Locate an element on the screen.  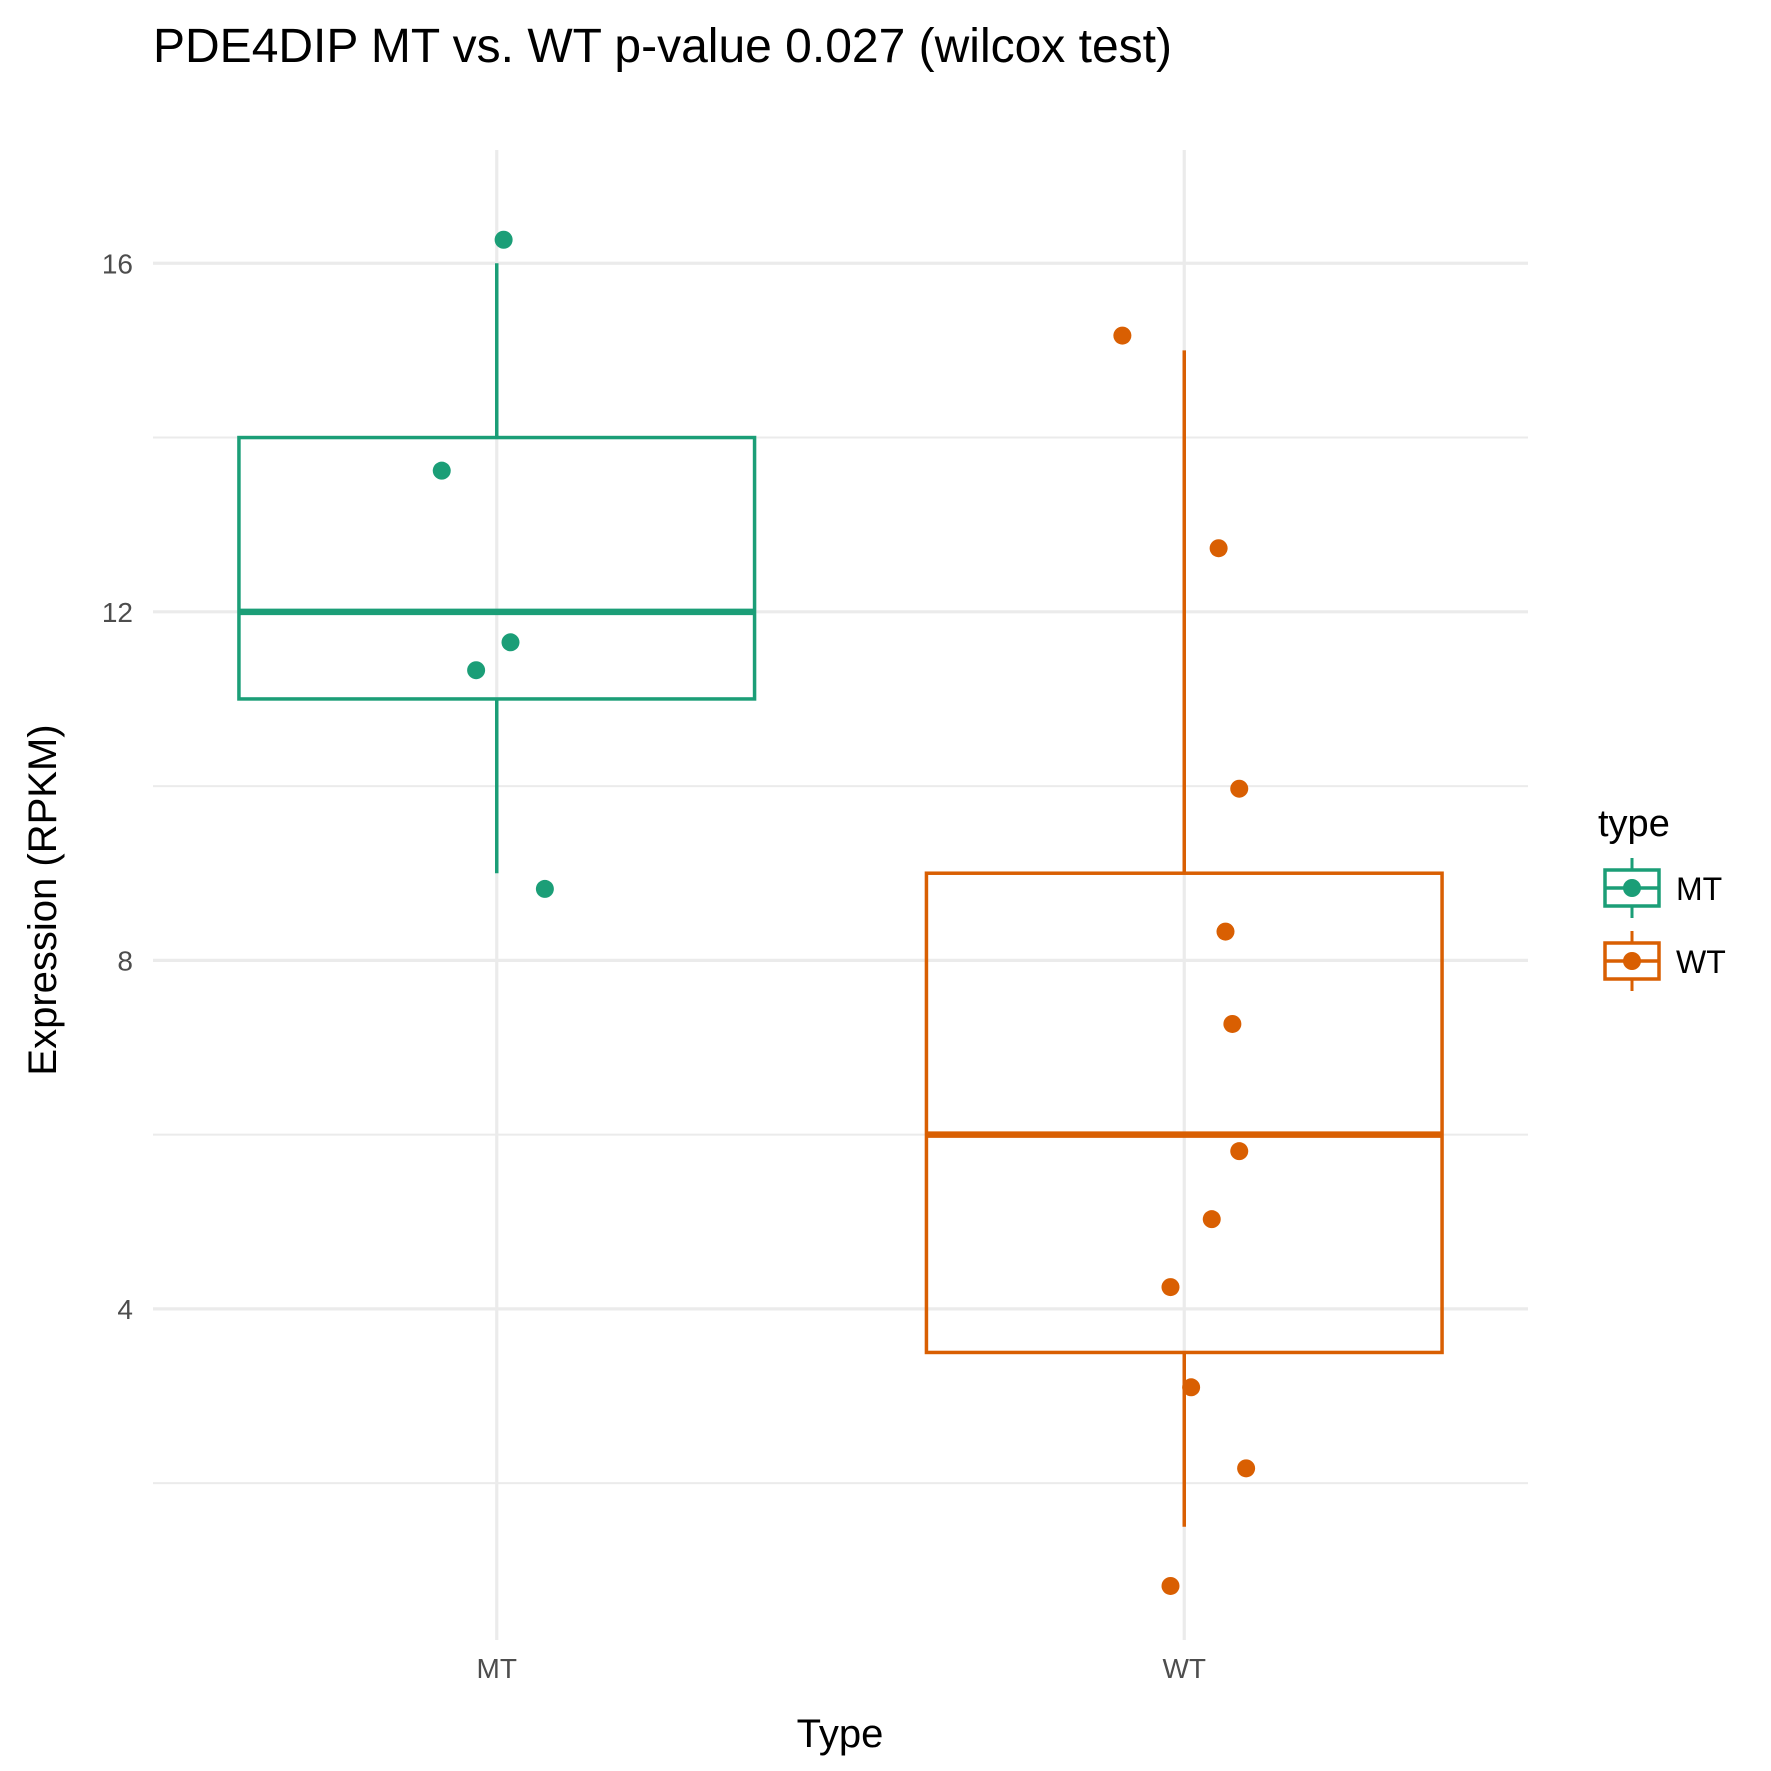
y-tick-label: 4 is located at coordinates (125, 1309).